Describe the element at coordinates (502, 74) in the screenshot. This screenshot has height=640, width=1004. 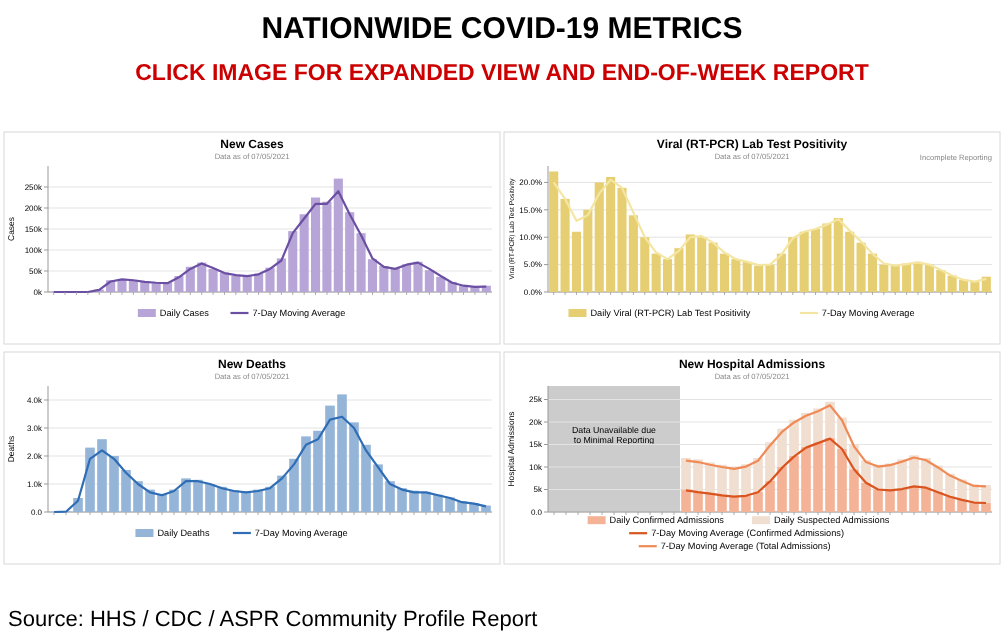
I see `text: CLICK IMAGE FOR EXPANDED VIEW AND END-OF-WEEK REPORT` at that location.